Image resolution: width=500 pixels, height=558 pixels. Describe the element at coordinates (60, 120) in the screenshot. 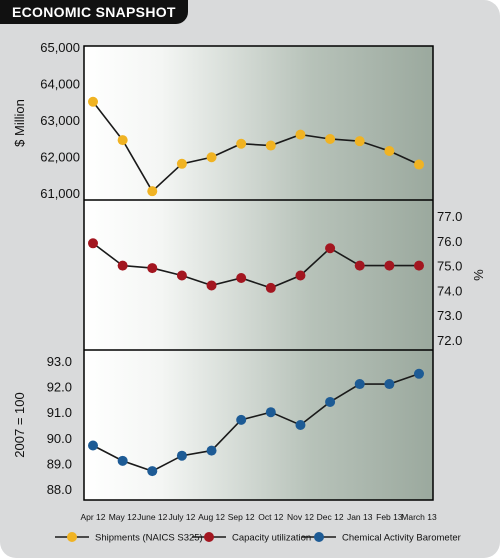

I see `y-tick-label: 63,000` at that location.